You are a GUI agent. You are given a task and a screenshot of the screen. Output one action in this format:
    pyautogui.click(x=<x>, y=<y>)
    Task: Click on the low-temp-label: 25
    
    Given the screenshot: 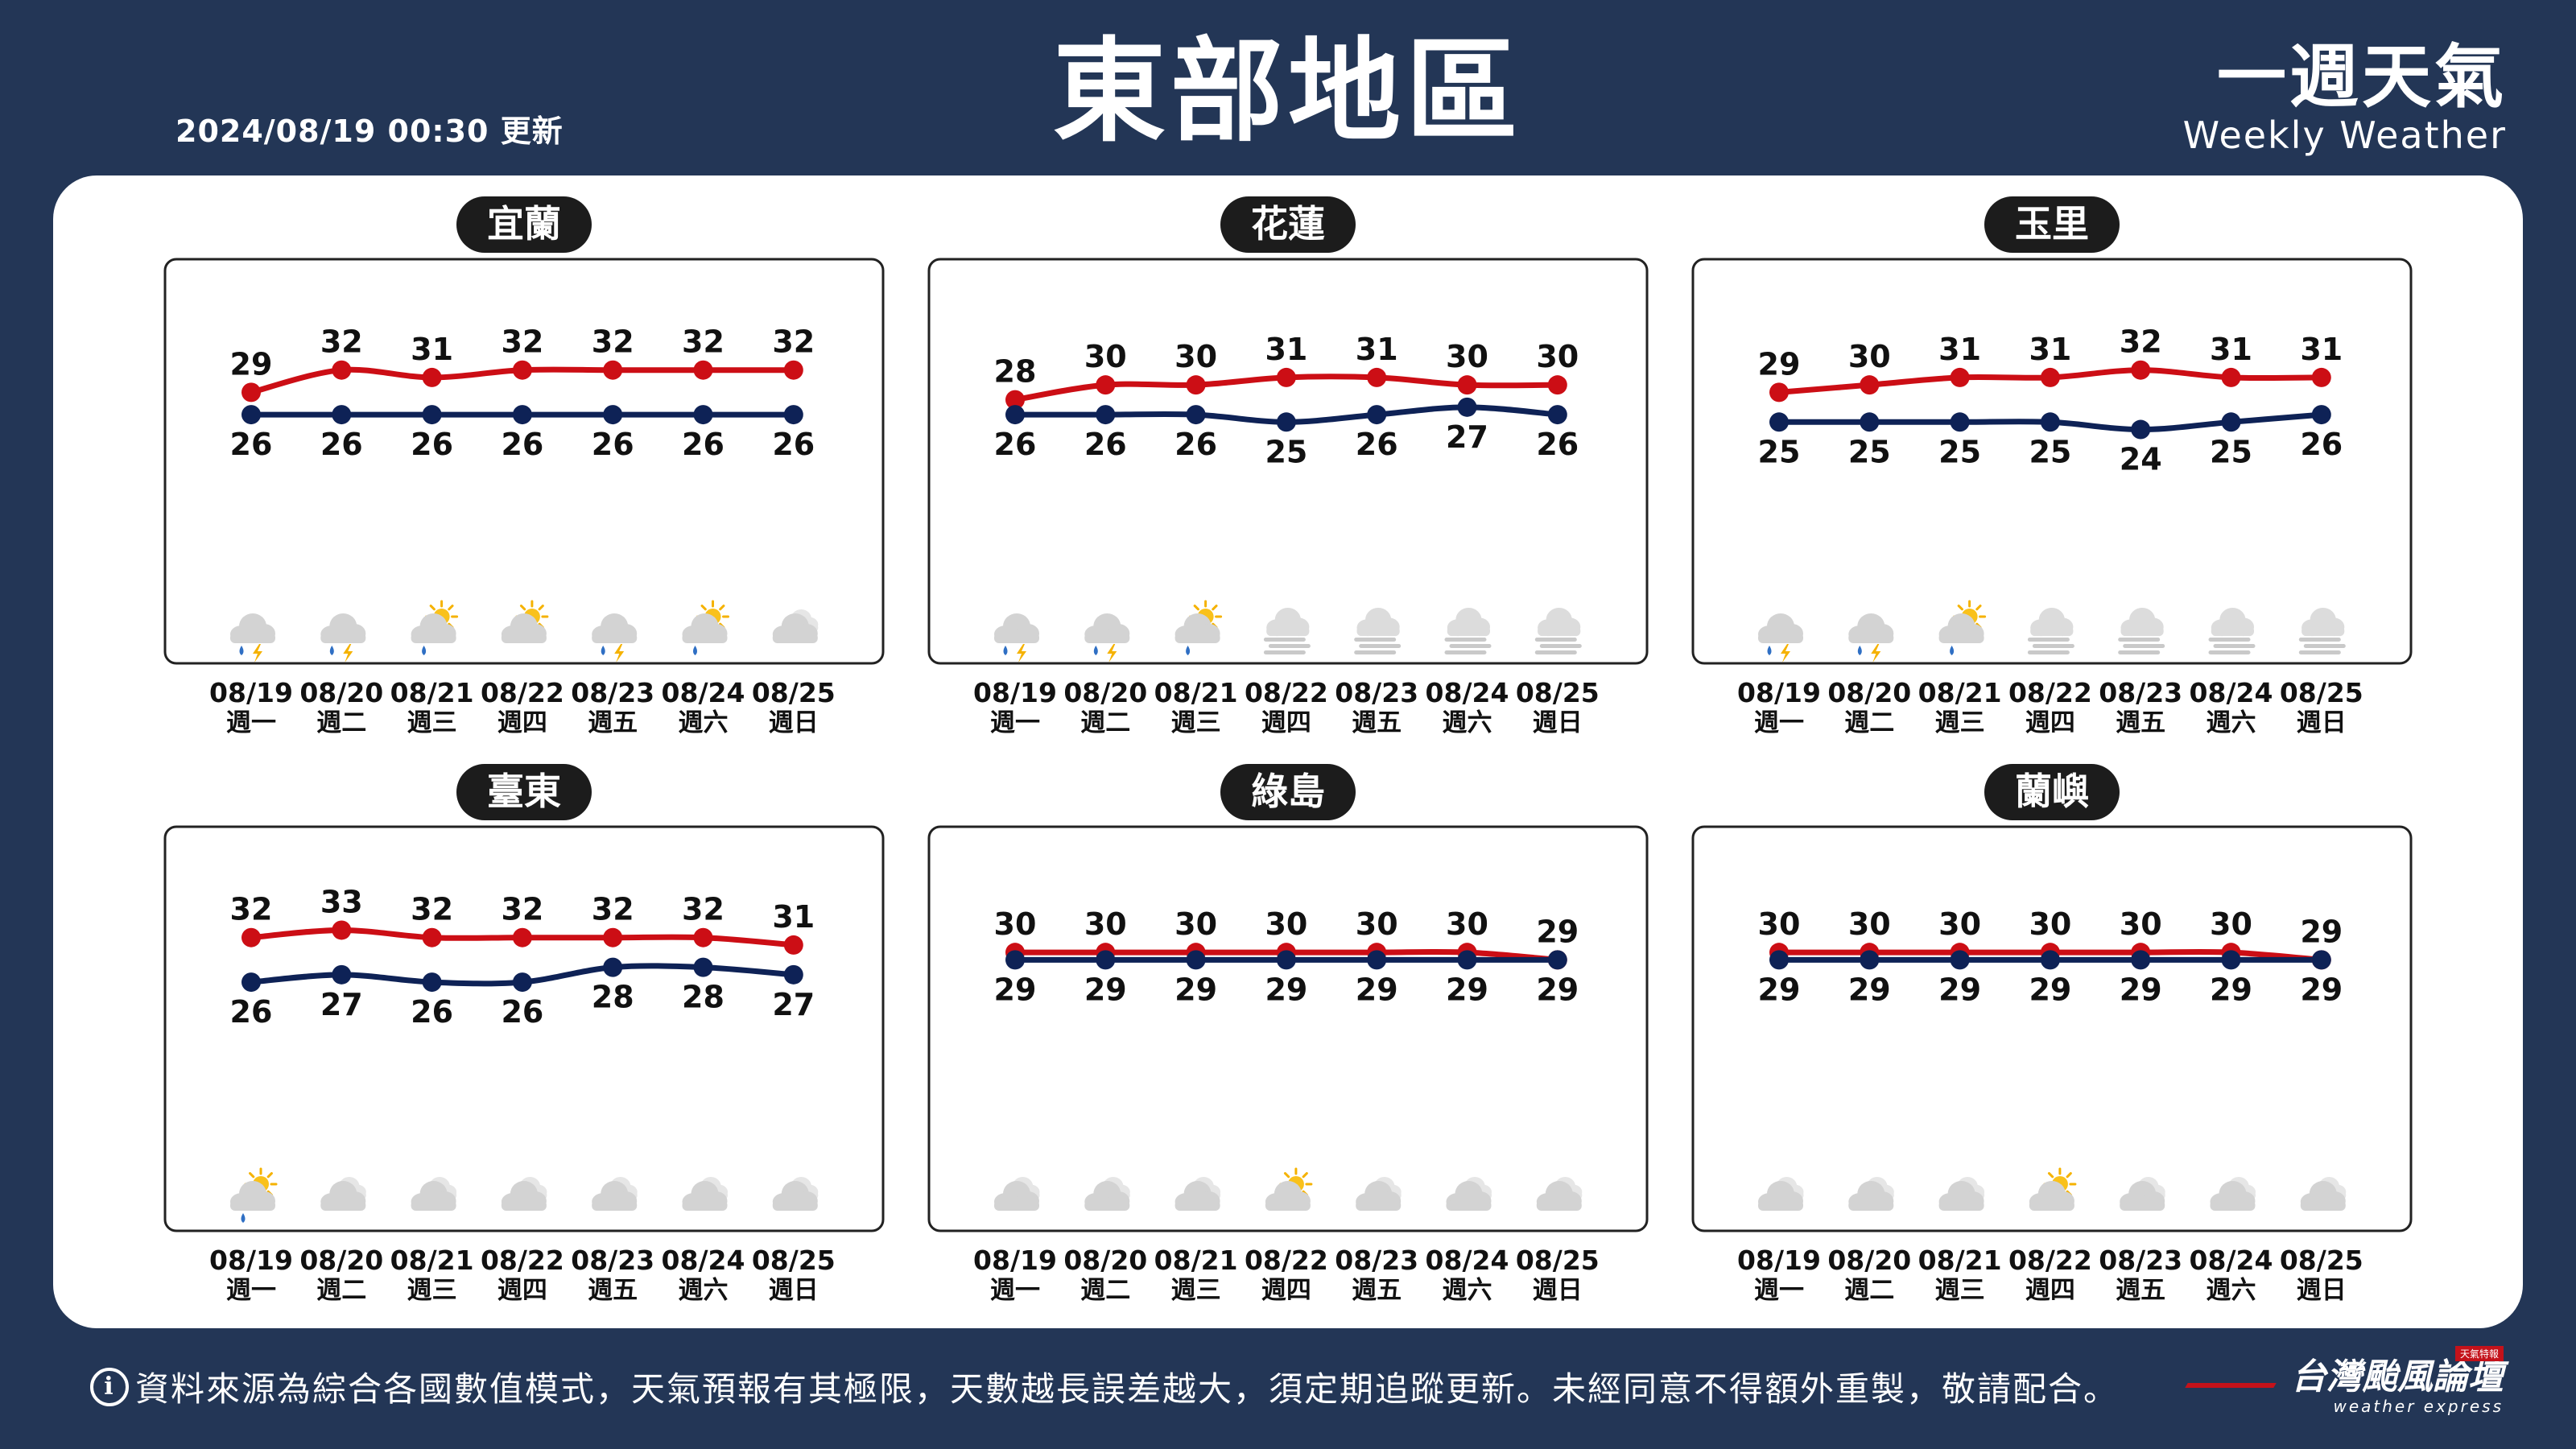 What is the action you would take?
    pyautogui.click(x=1869, y=451)
    